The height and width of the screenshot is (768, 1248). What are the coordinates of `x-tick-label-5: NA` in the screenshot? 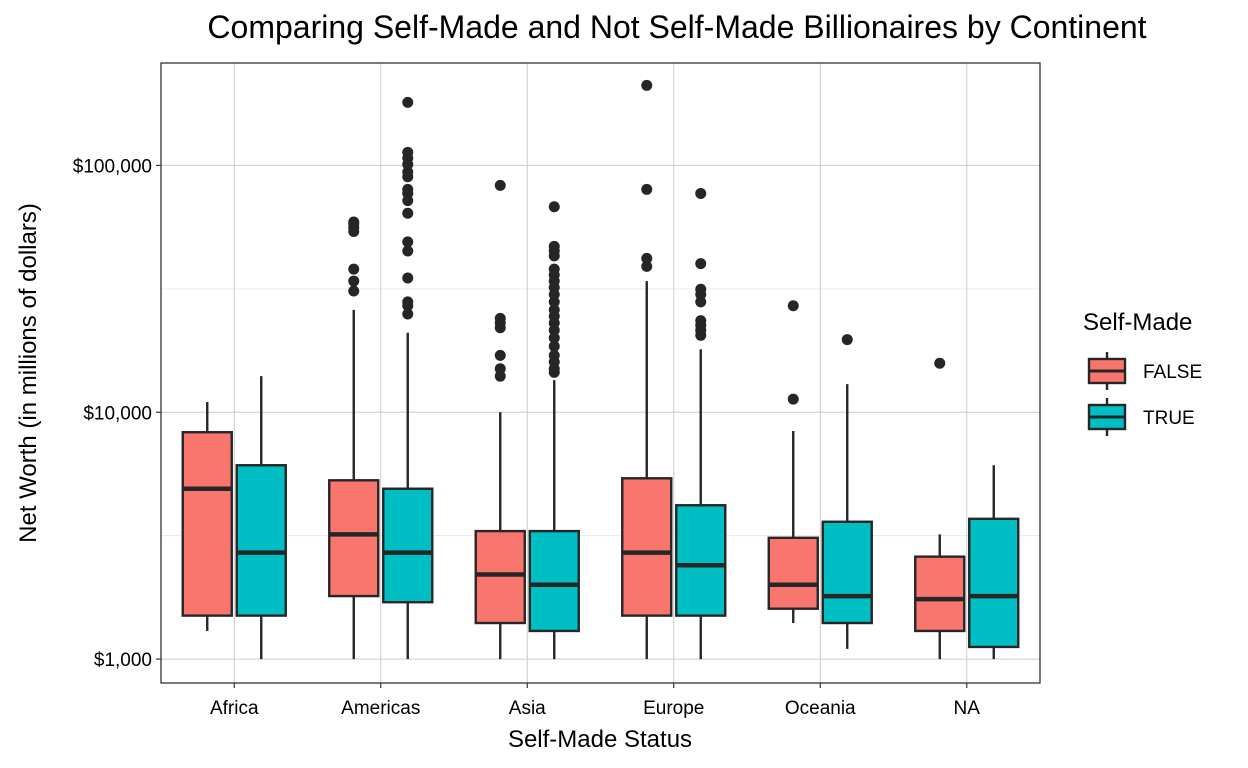 It's located at (967, 708).